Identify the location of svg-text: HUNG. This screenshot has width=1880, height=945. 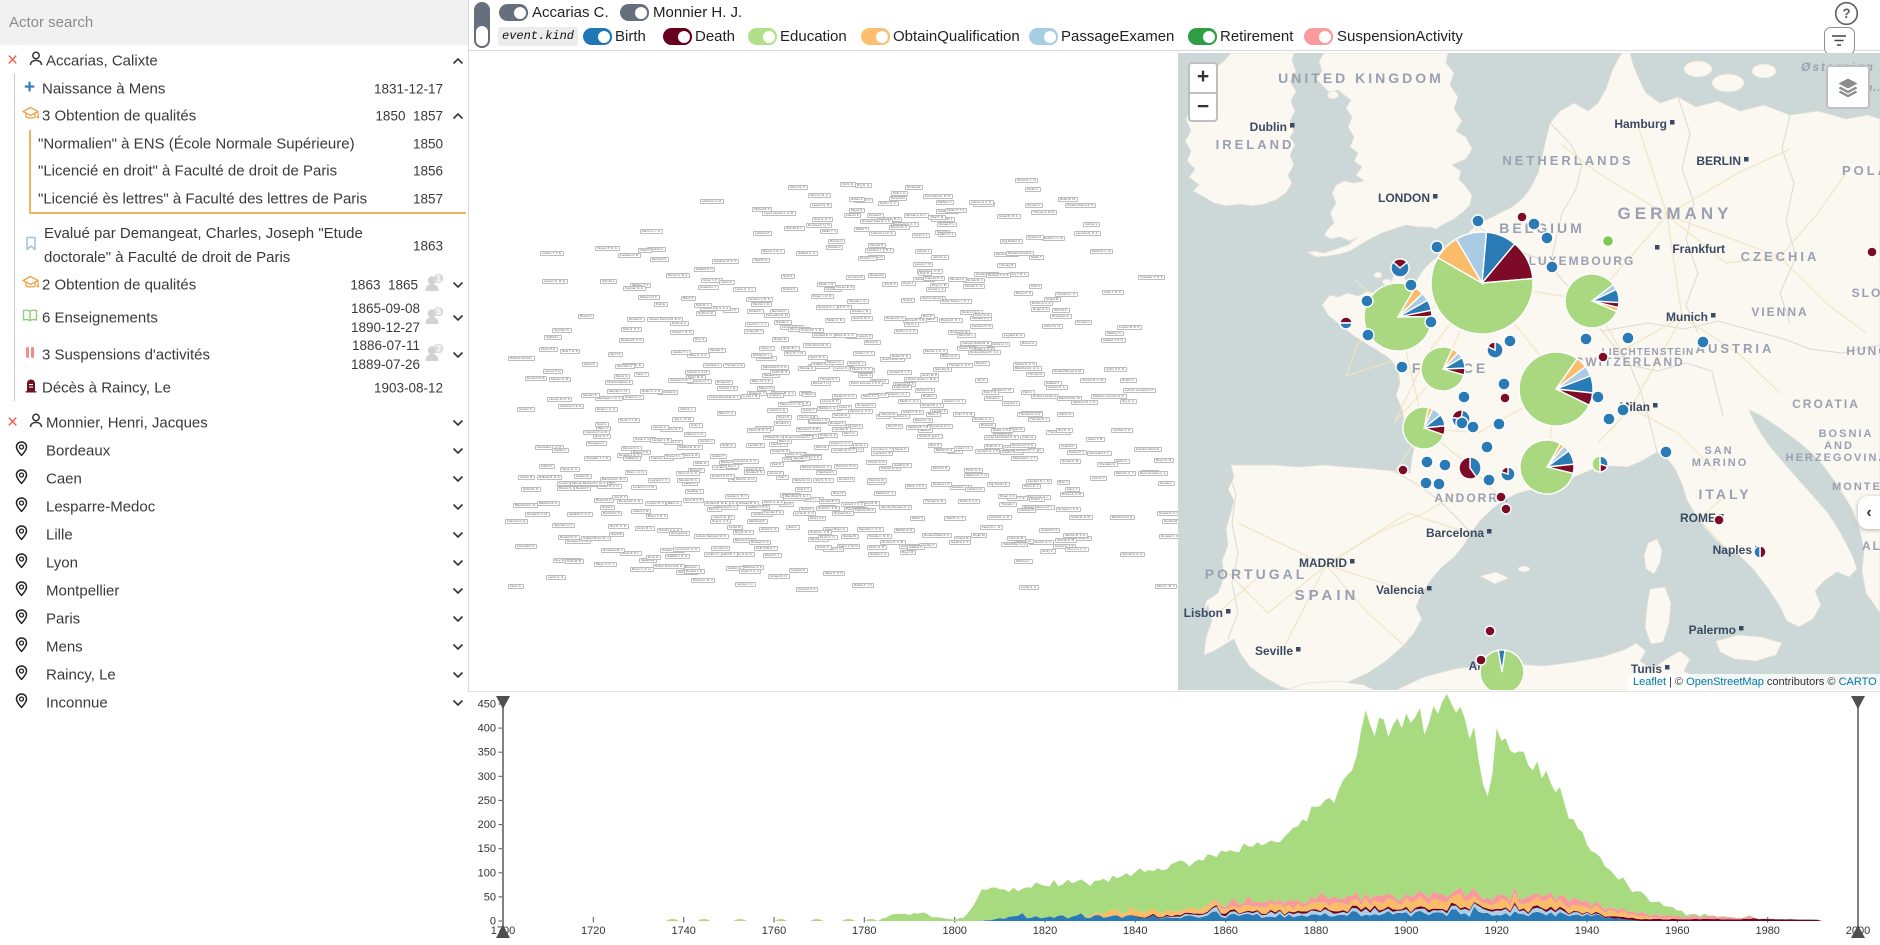
(1863, 351).